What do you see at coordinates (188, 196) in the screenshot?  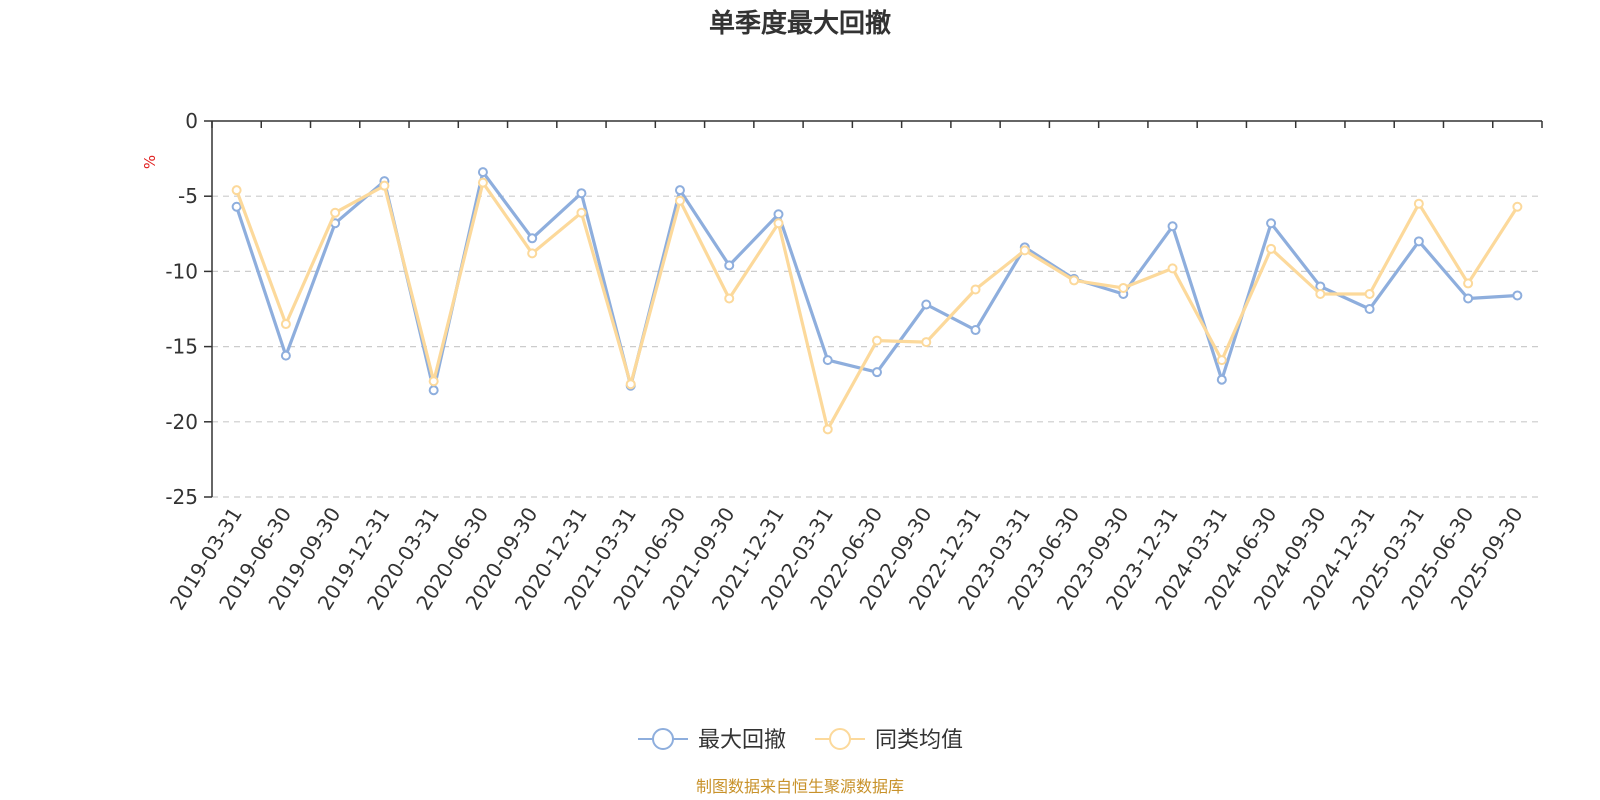 I see `y-tick-label: -5` at bounding box center [188, 196].